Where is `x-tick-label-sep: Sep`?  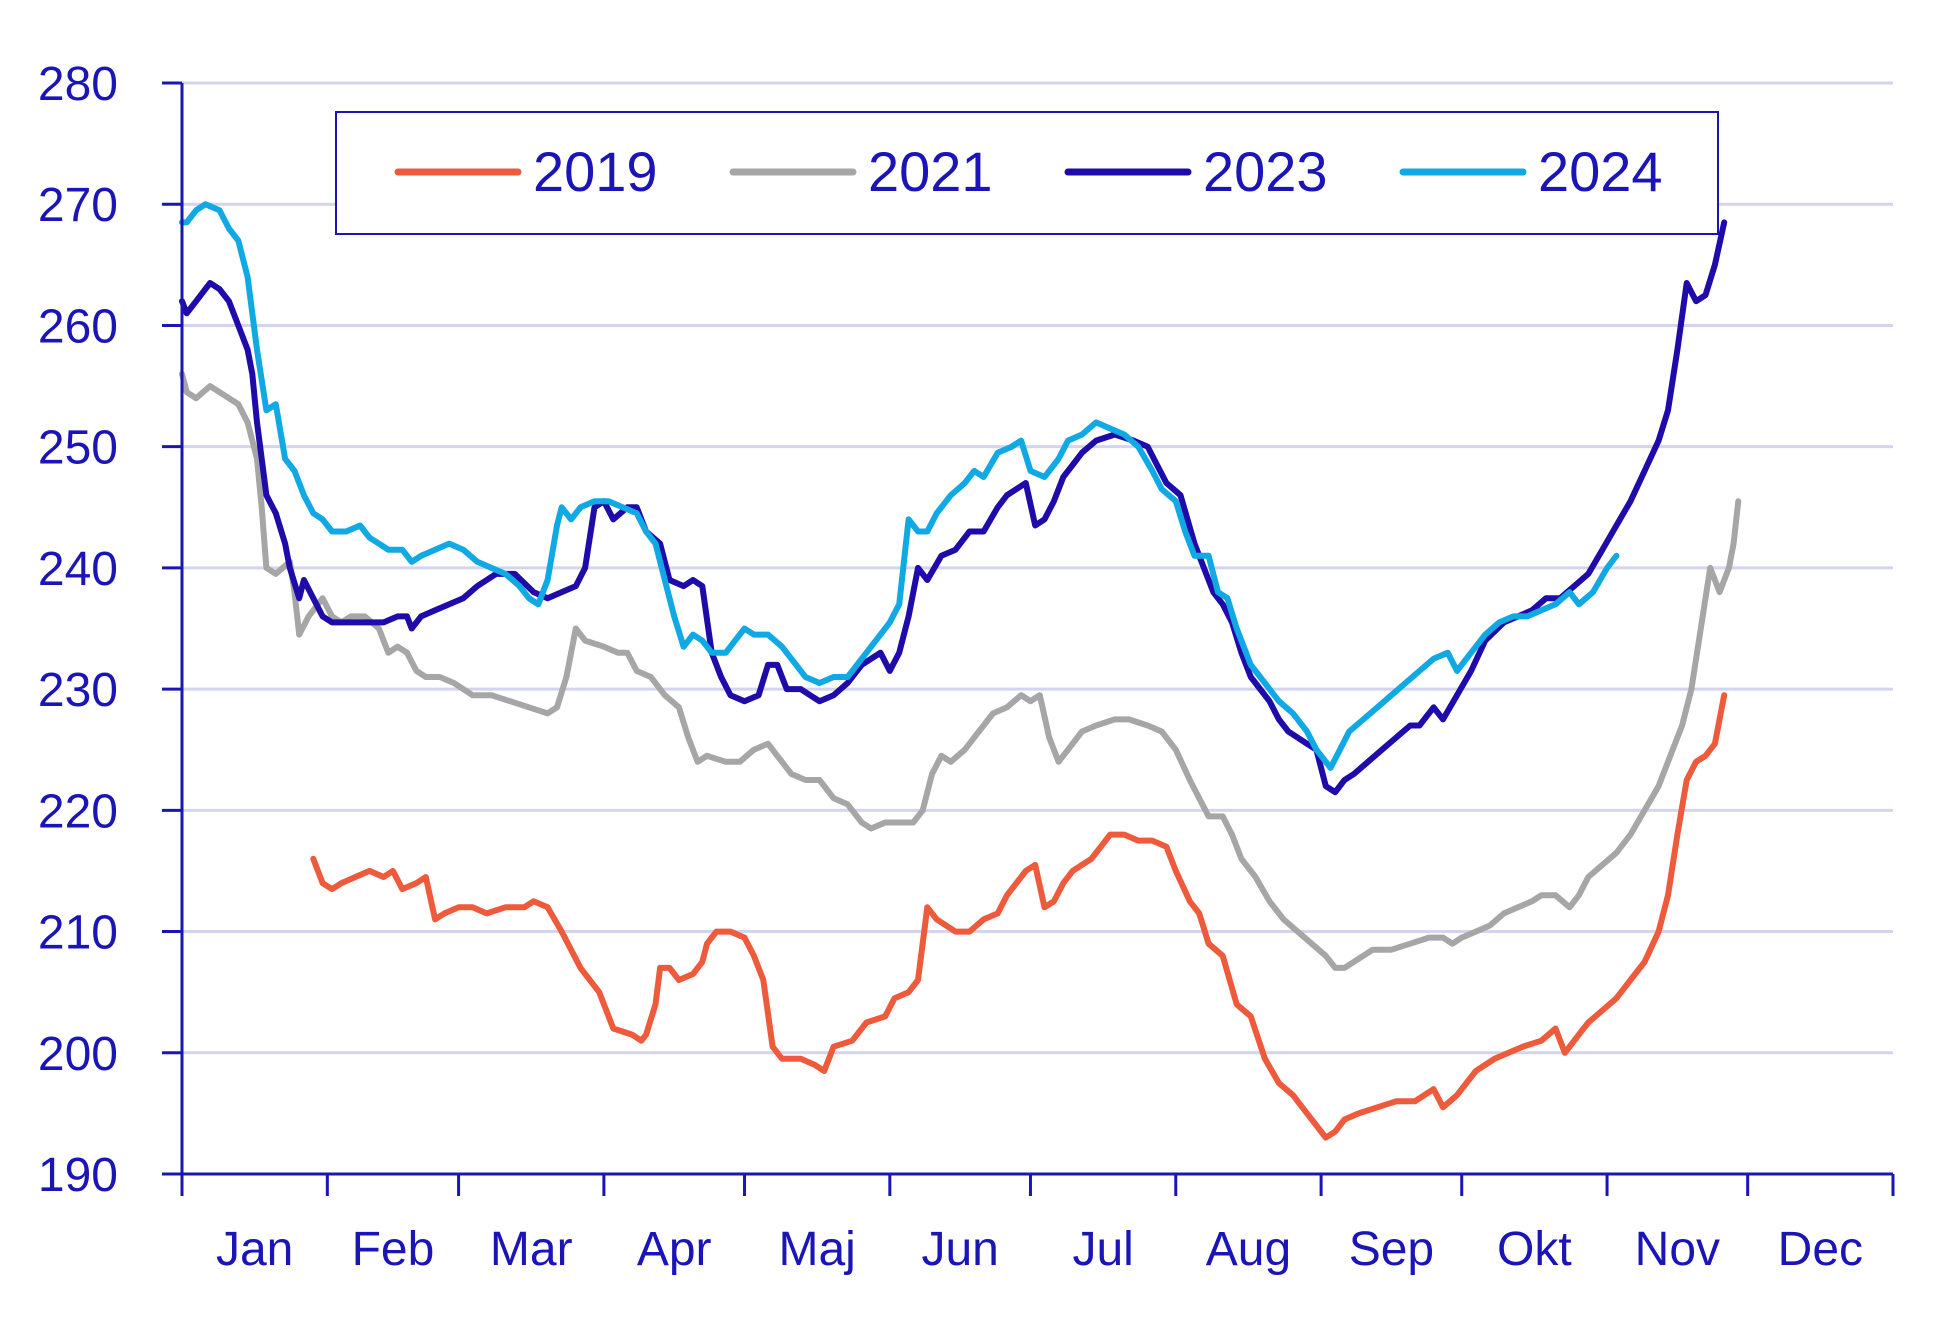 x-tick-label-sep: Sep is located at coordinates (1391, 1249).